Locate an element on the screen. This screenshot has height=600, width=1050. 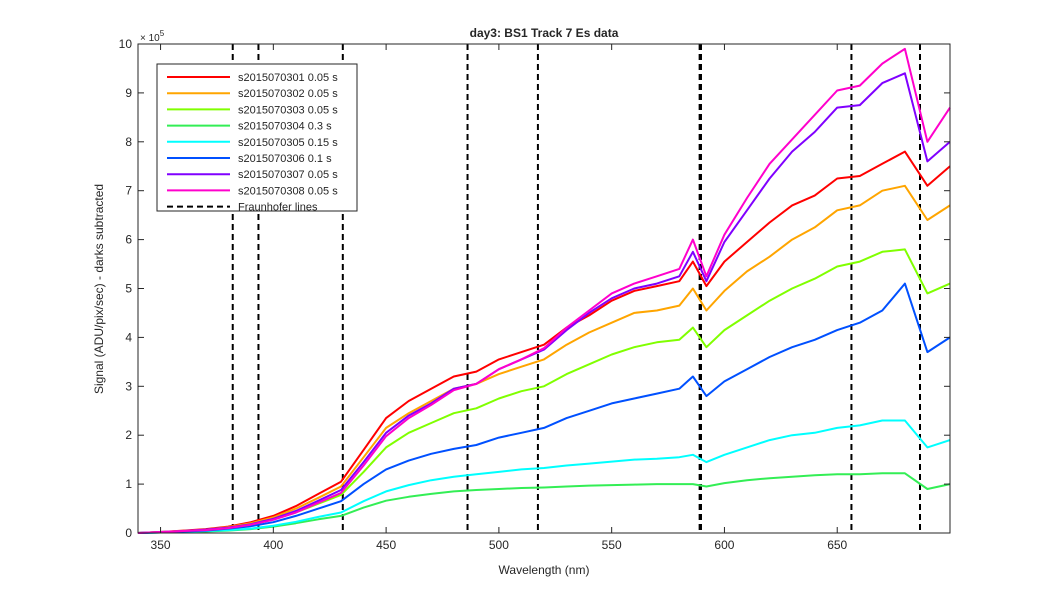
legend-label-5: s2015070306 0.1 s is located at coordinates (285, 159).